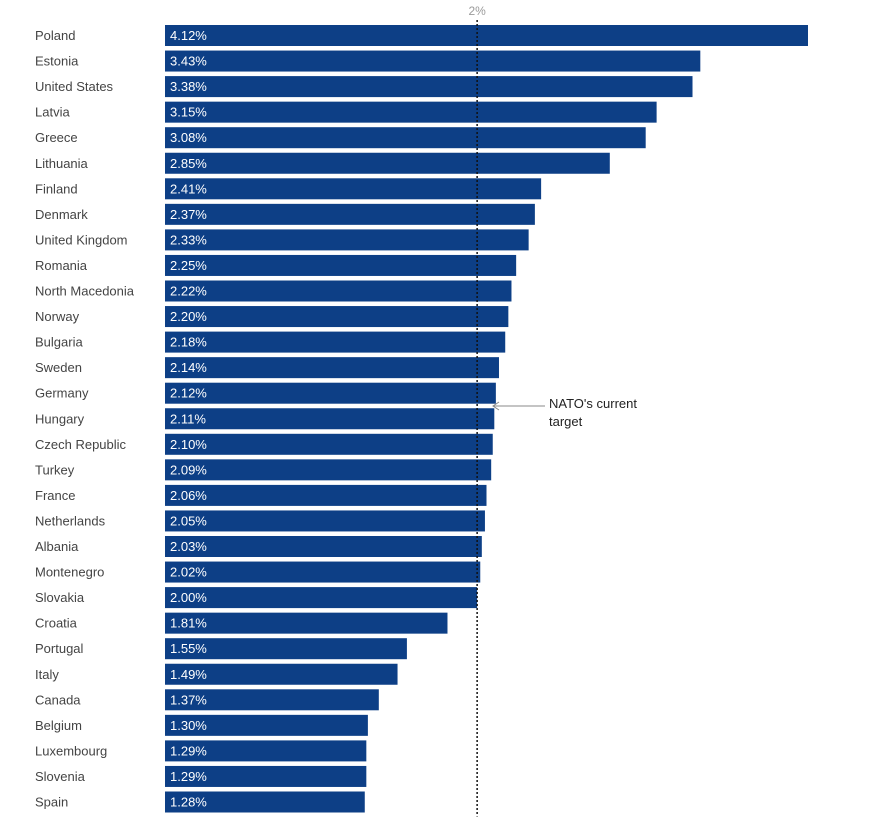 Image resolution: width=876 pixels, height=834 pixels. I want to click on value-label: 2.05%, so click(188, 520).